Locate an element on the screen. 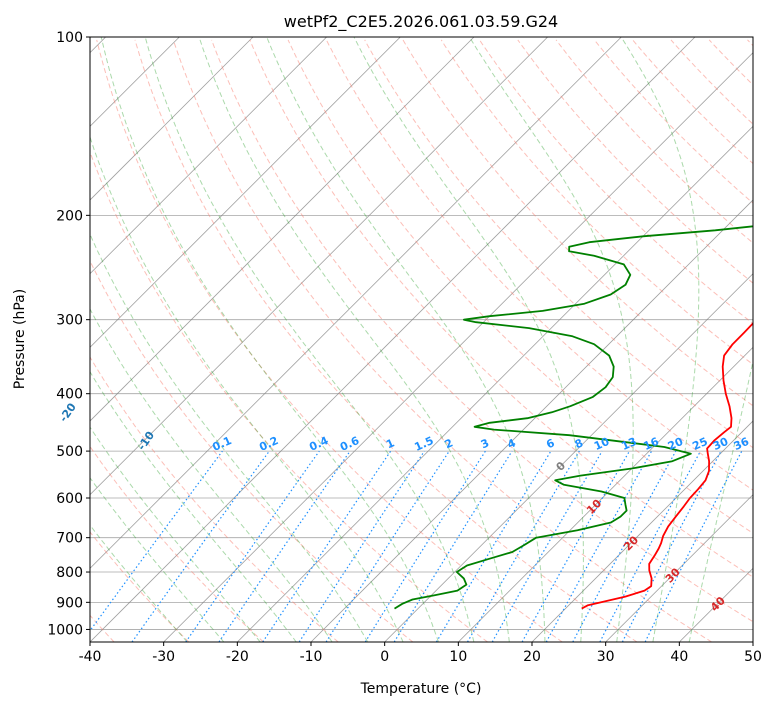 The height and width of the screenshot is (708, 775). y-tick-label: 1000 is located at coordinates (65, 630).